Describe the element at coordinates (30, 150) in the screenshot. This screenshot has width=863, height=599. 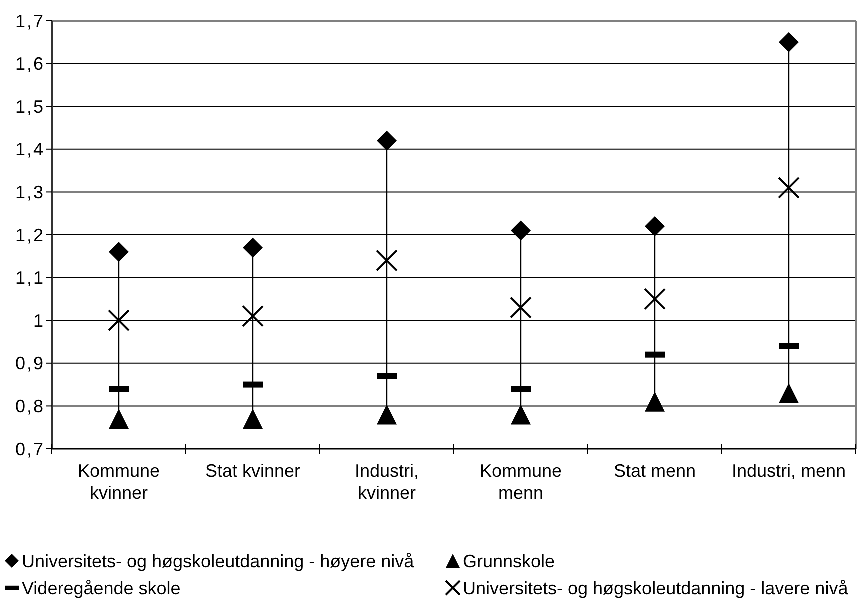
I see `y-tick-label: 1,4` at that location.